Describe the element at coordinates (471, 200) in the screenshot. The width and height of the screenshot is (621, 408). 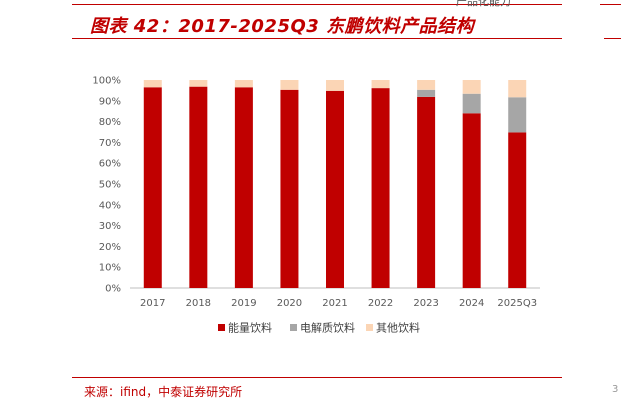
I see `bar-segment-energy-2024` at that location.